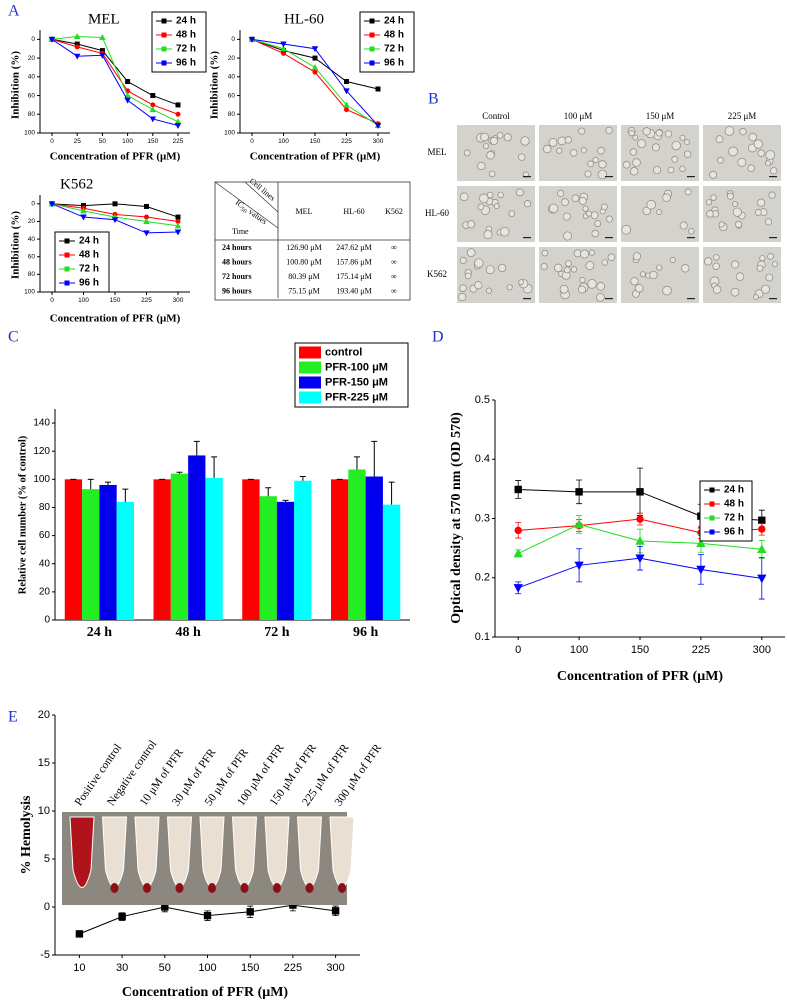 This screenshot has width=787, height=1003. What do you see at coordinates (52, 141) in the screenshot?
I see `x-tick-label: 0` at bounding box center [52, 141].